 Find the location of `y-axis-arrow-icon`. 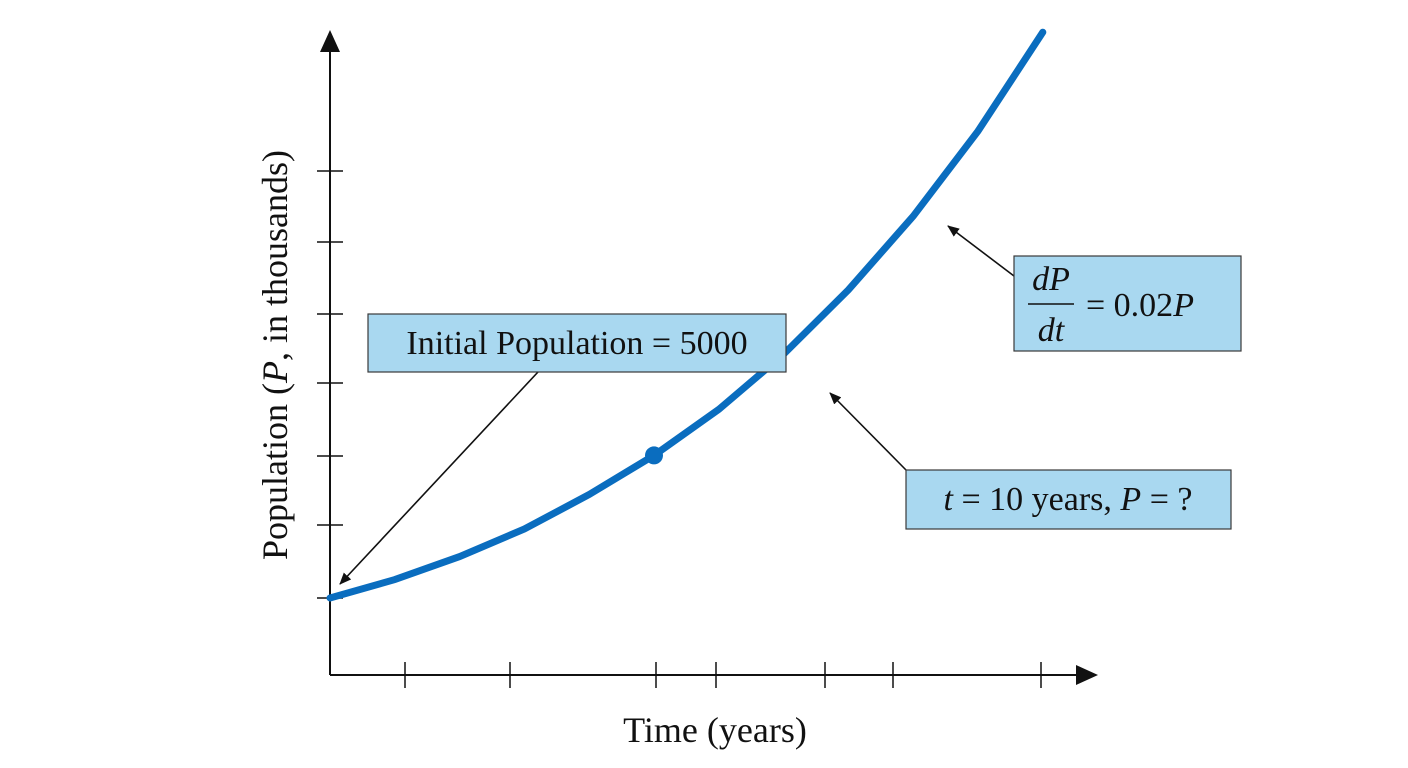

y-axis-arrow-icon is located at coordinates (330, 41).